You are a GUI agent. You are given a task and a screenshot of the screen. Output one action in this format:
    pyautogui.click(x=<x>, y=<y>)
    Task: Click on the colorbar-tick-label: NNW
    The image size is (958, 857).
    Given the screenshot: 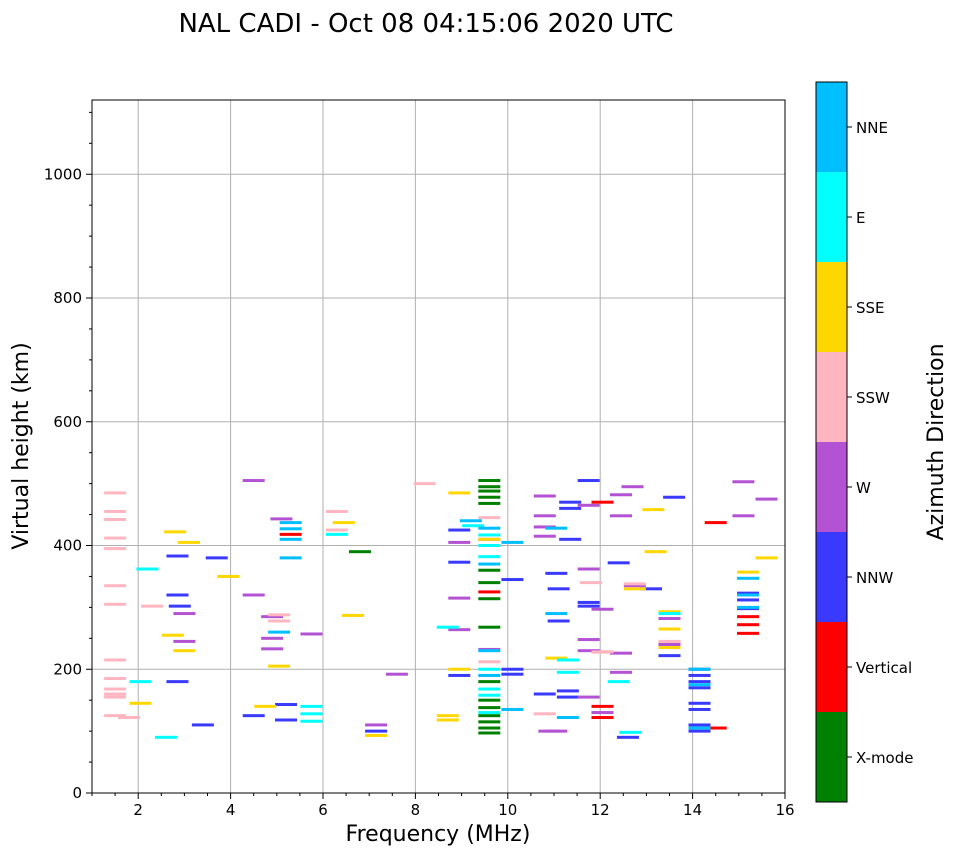 What is the action you would take?
    pyautogui.click(x=874, y=578)
    